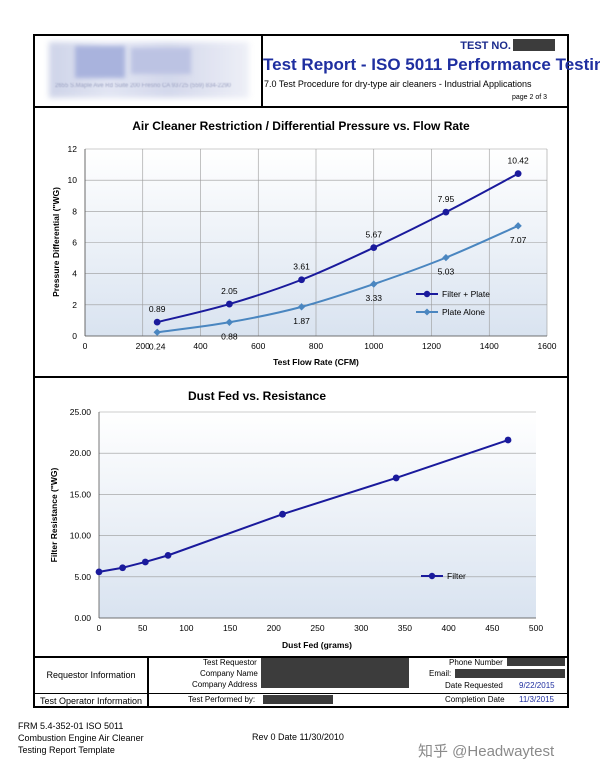 The width and height of the screenshot is (600, 776). I want to click on chart1-y-tick-label: 12, so click(73, 149).